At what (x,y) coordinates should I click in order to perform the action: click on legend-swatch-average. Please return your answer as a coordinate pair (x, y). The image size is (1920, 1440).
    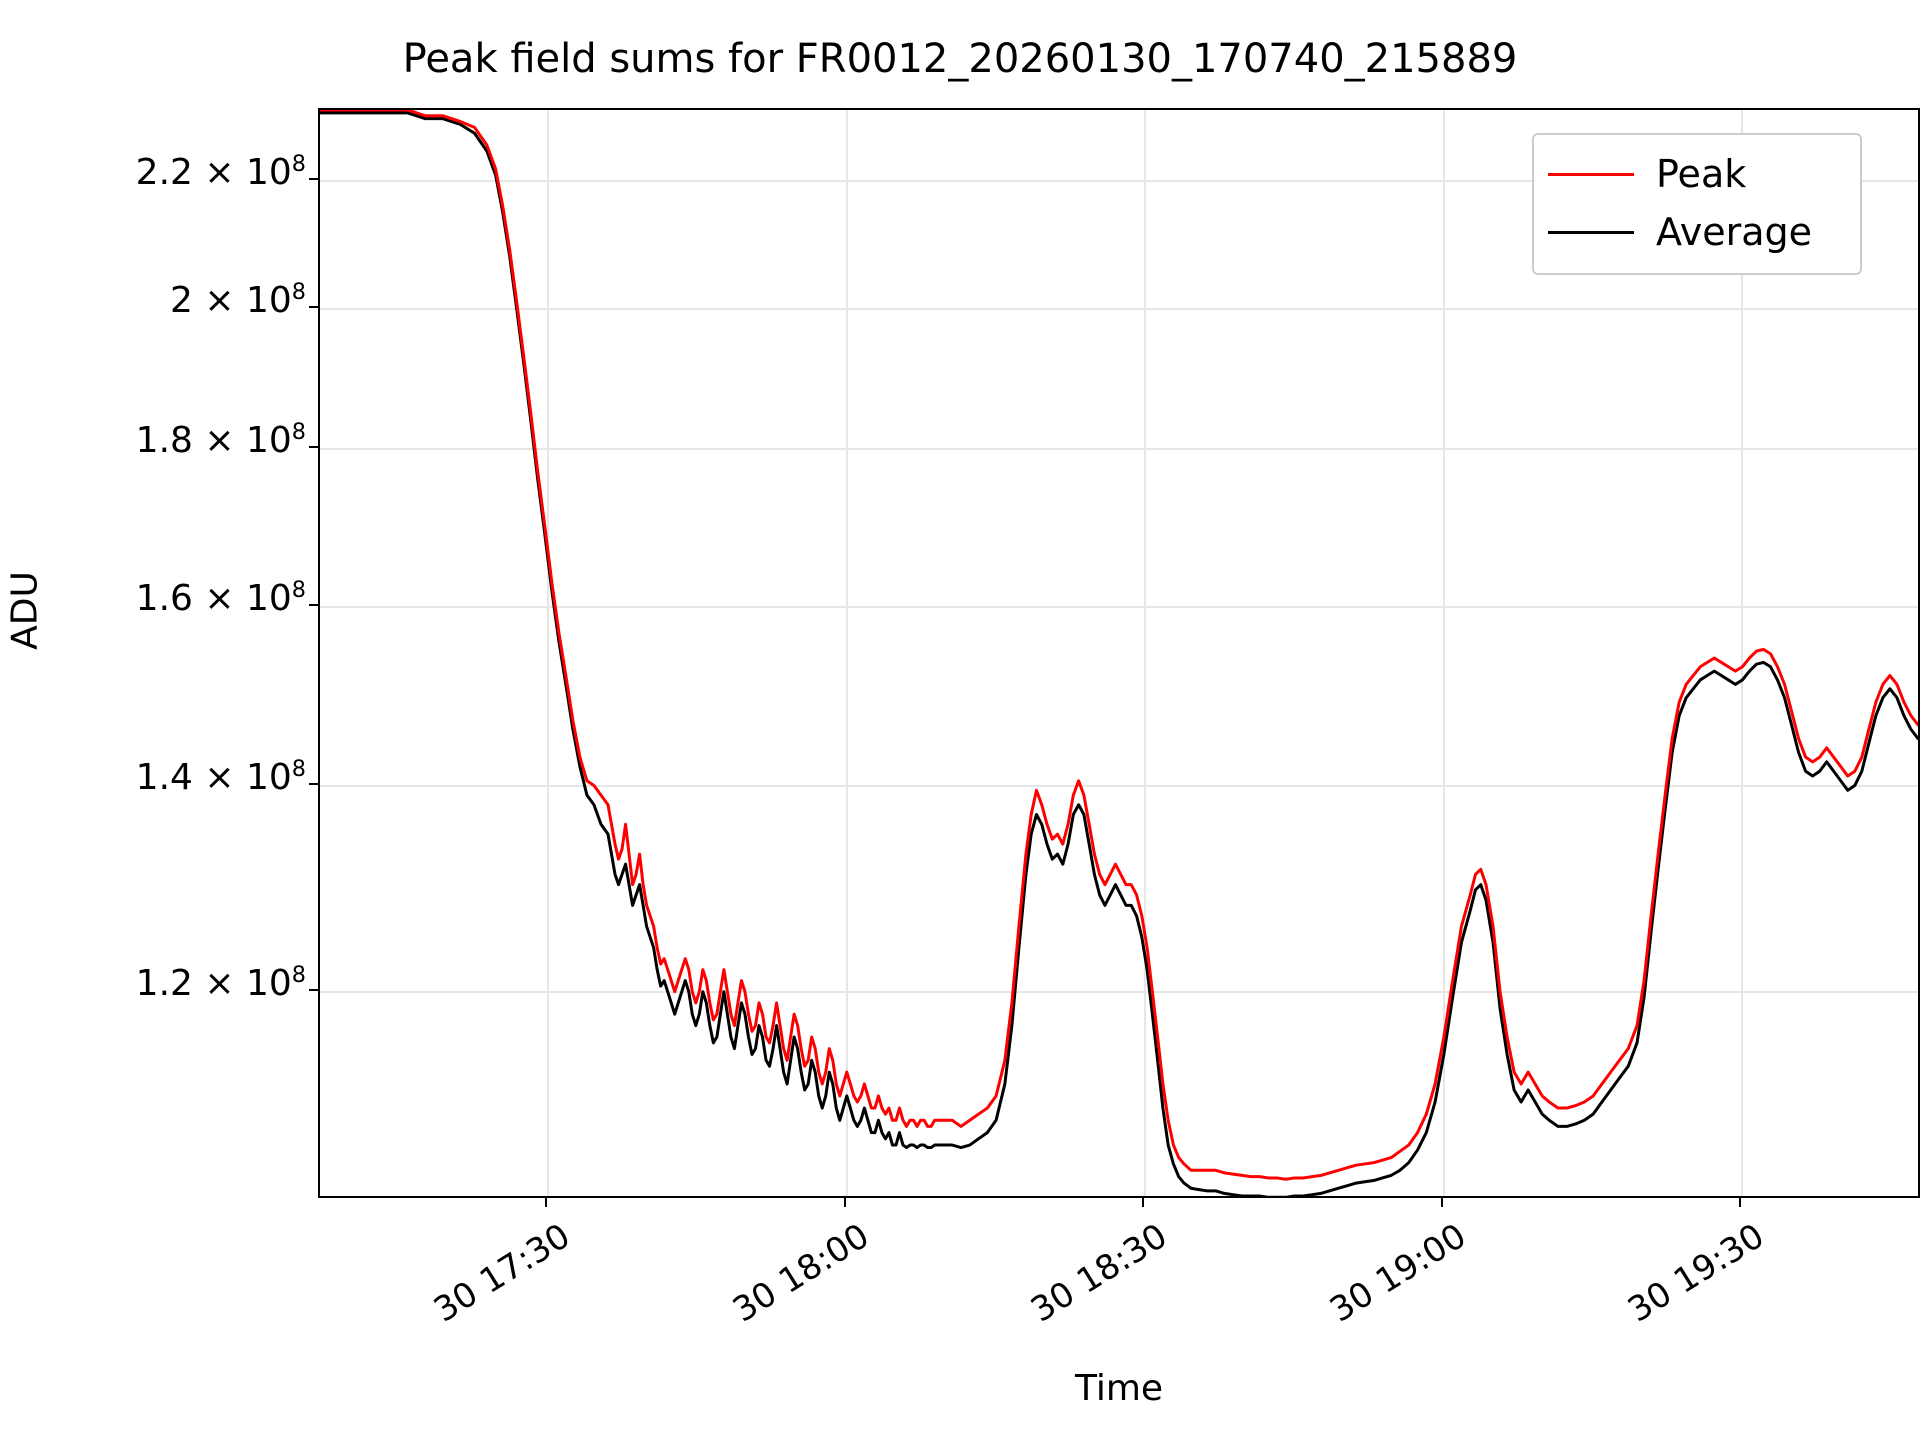
    Looking at the image, I should click on (1591, 232).